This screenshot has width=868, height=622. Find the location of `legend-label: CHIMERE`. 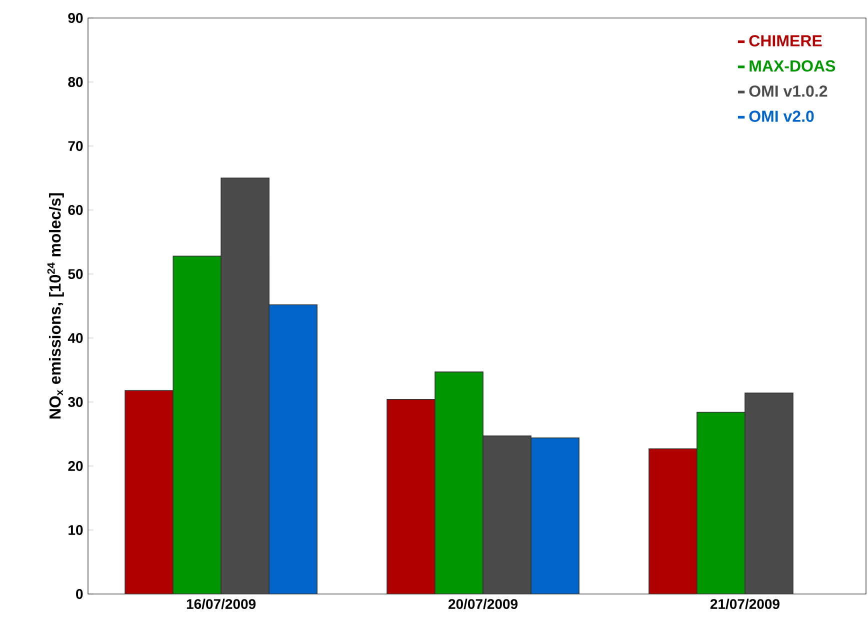

legend-label: CHIMERE is located at coordinates (785, 40).